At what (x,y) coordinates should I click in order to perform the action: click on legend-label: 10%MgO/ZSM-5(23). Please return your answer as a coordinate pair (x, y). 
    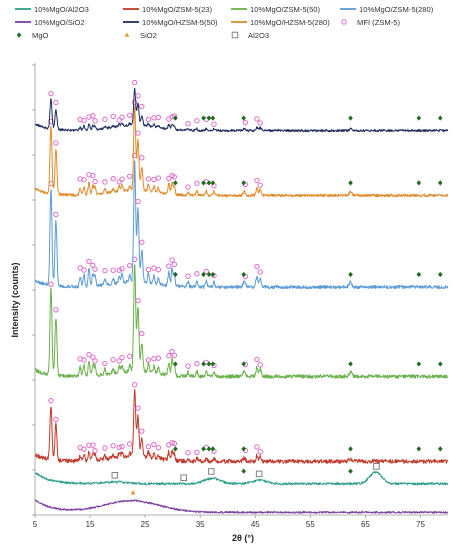
    Looking at the image, I should click on (177, 9).